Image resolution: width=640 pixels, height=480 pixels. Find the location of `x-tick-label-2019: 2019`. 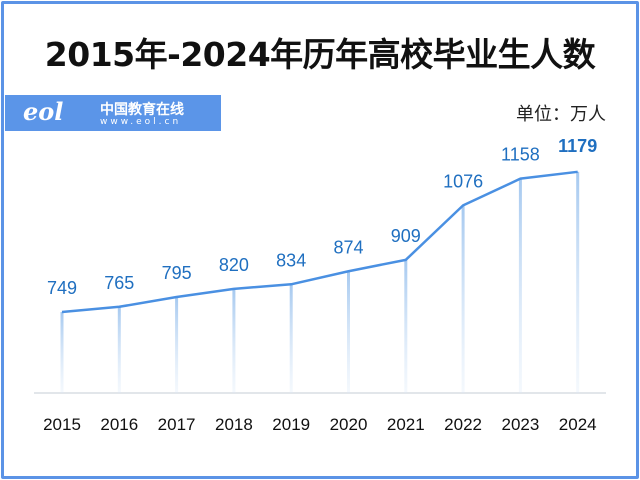

x-tick-label-2019: 2019 is located at coordinates (291, 424).